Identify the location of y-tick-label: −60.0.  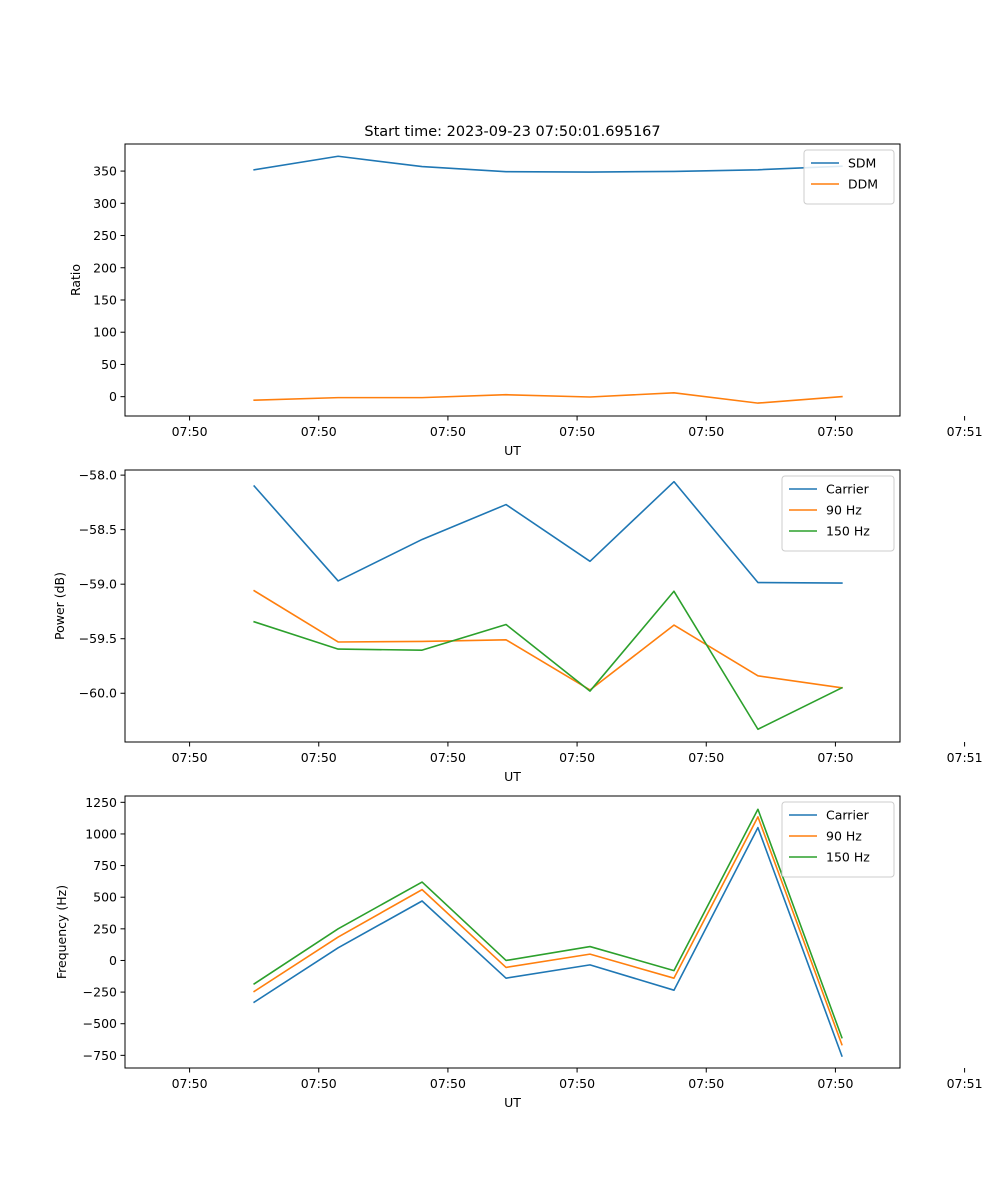
(98, 693).